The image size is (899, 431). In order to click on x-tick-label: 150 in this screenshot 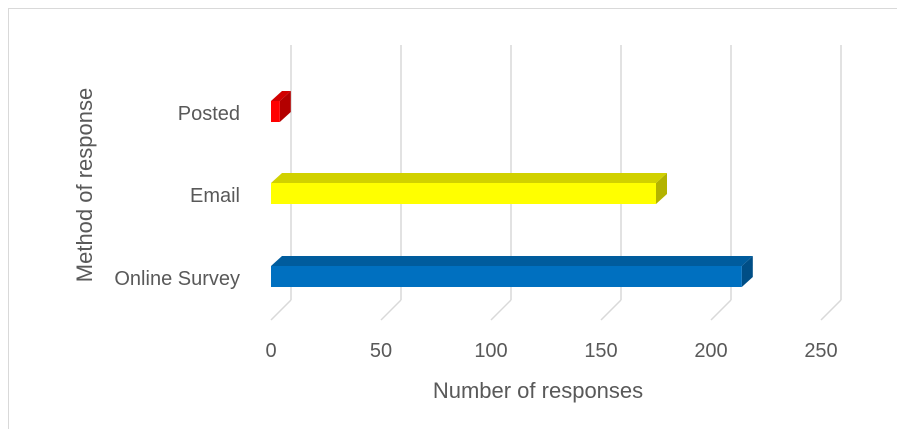, I will do `click(600, 351)`.